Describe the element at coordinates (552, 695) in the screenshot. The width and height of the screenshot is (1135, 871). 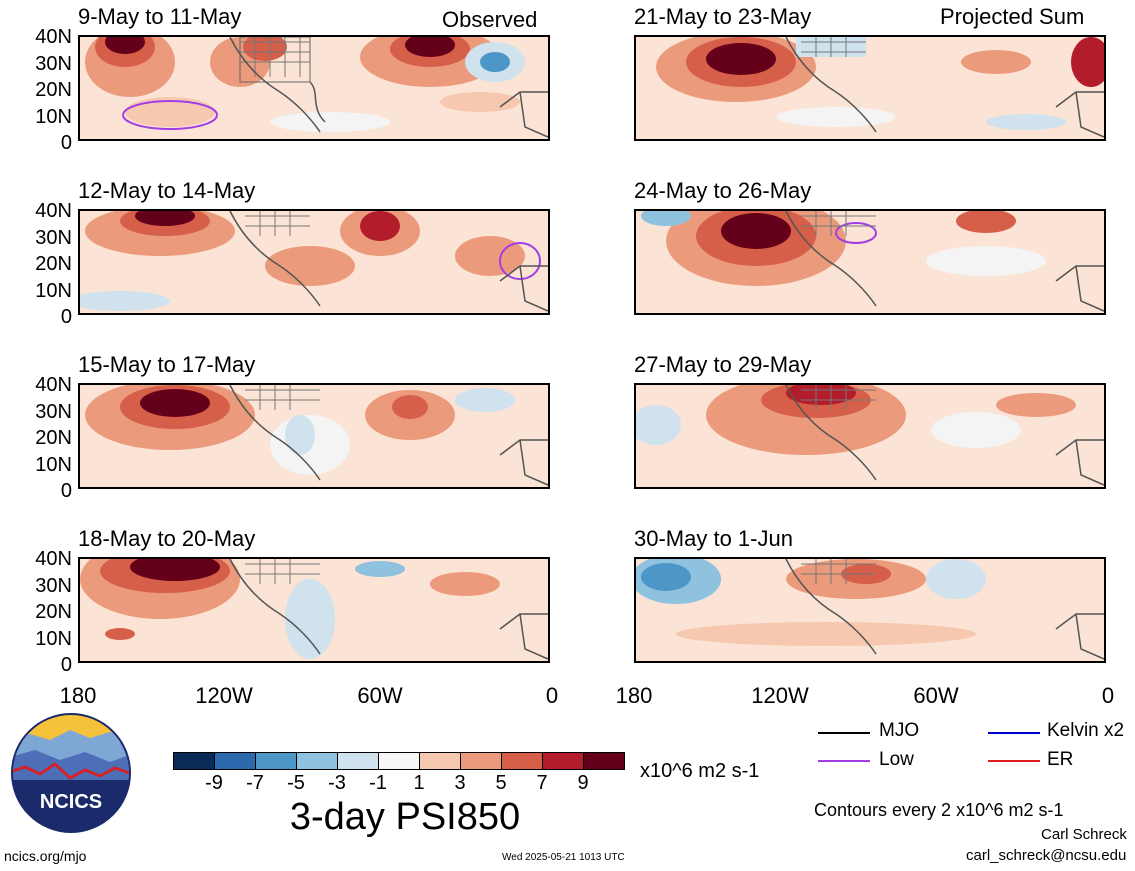
I see `lon-label-0-left: 0` at that location.